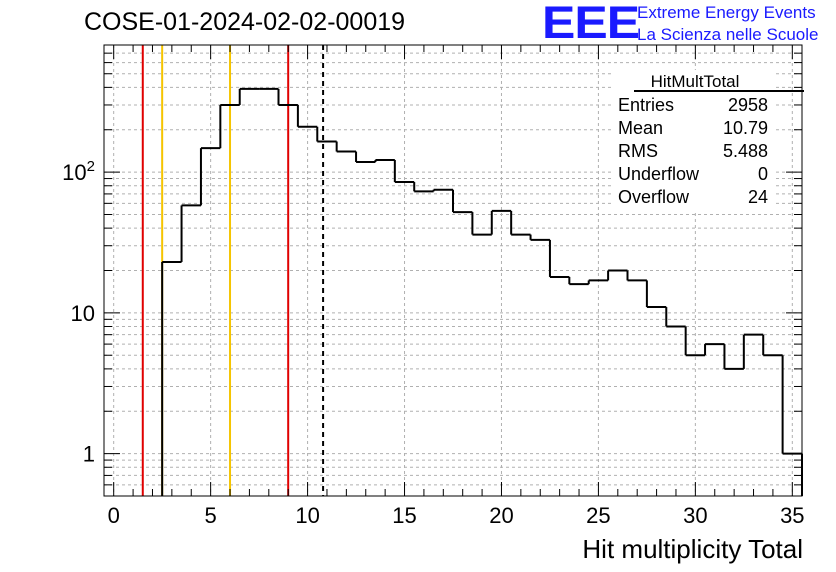 Image resolution: width=836 pixels, height=572 pixels. Describe the element at coordinates (792, 515) in the screenshot. I see `x-tick-label: 35` at that location.